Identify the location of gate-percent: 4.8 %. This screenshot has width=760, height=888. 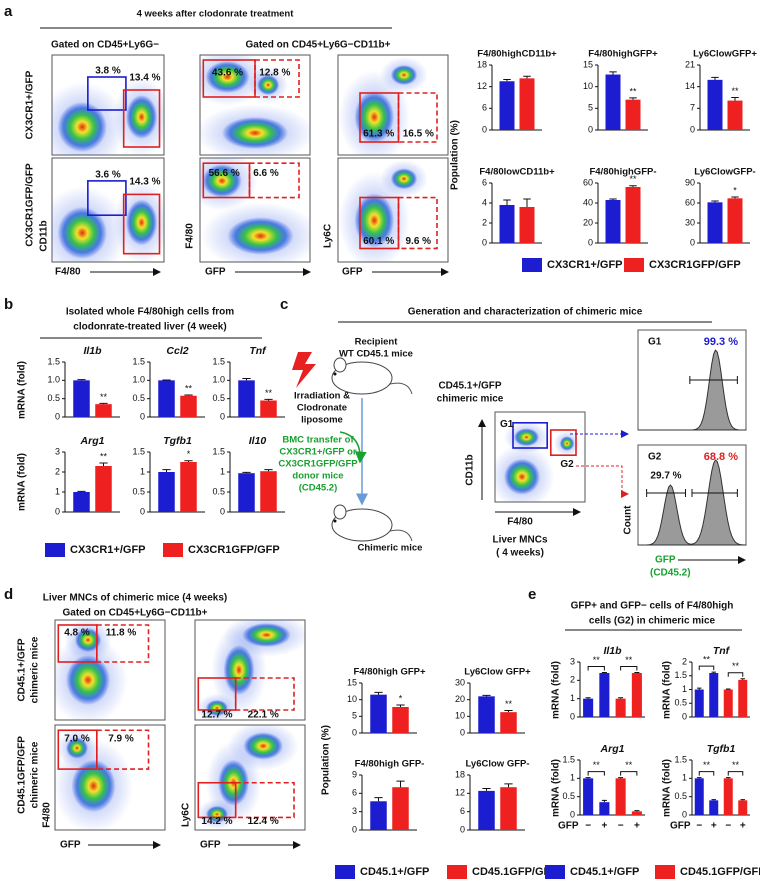
(77, 633).